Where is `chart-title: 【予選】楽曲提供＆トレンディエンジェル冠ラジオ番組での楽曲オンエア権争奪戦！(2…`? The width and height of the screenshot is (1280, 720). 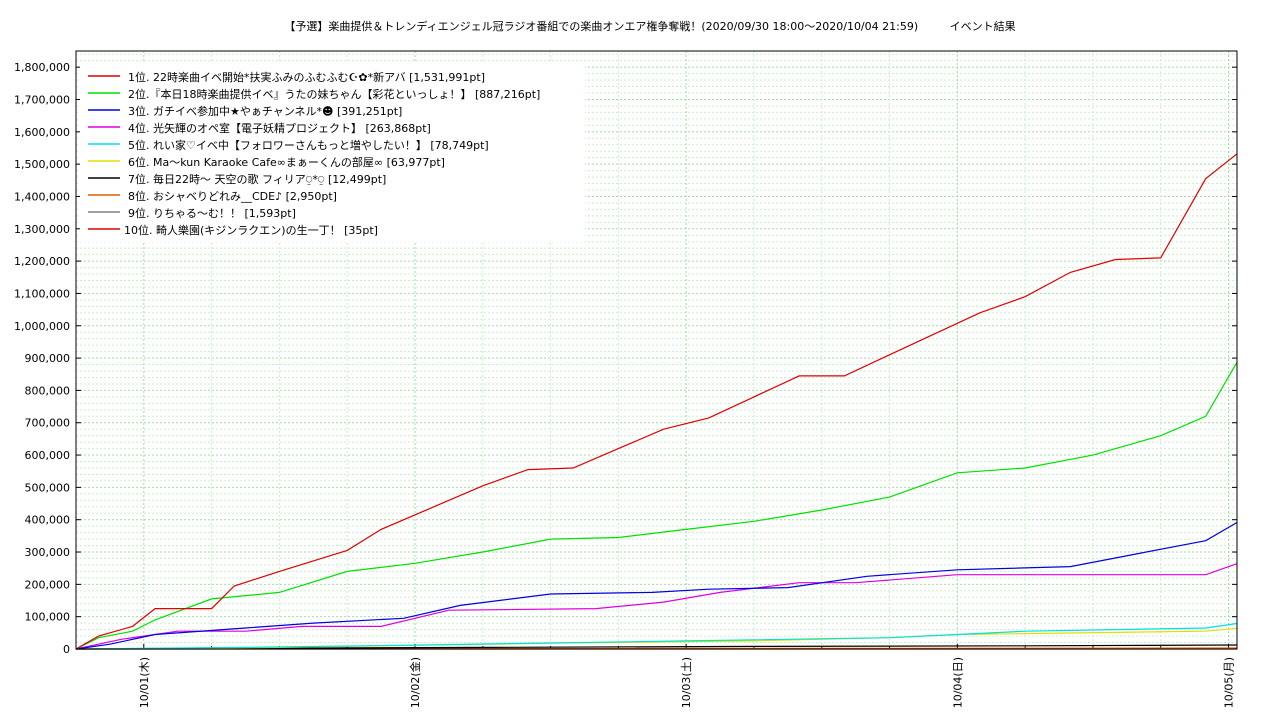 chart-title: 【予選】楽曲提供＆トレンディエンジェル冠ラジオ番組での楽曲オンエア権争奪戦！(2… is located at coordinates (649, 26).